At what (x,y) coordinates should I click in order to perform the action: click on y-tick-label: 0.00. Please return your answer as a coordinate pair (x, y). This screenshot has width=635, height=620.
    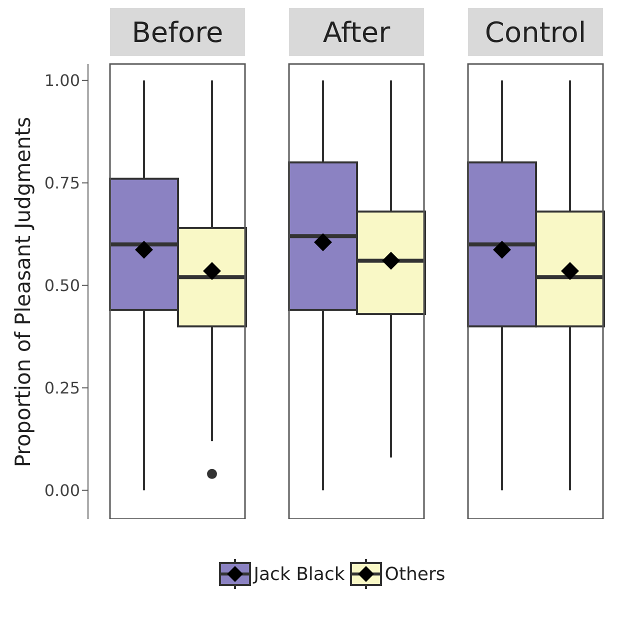
    Looking at the image, I should click on (62, 490).